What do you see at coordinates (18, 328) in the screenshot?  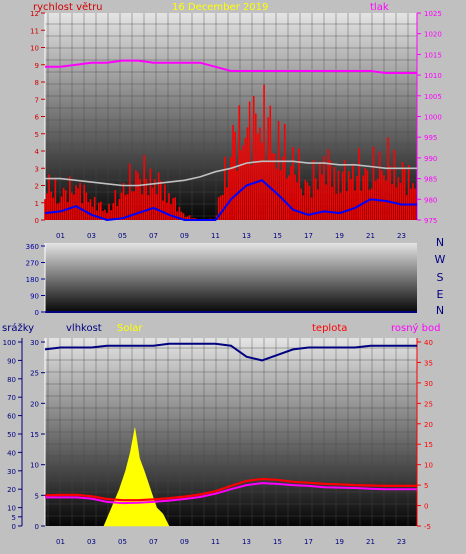 I see `rain-label: srážky` at bounding box center [18, 328].